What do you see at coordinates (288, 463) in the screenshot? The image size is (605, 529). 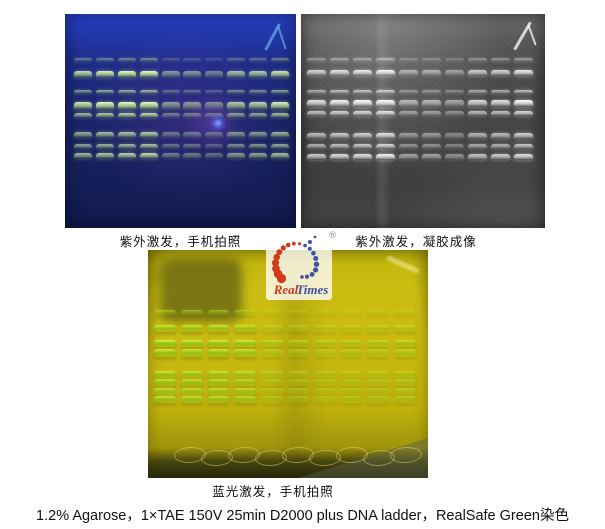 I see `gel-bottom-shadow` at bounding box center [288, 463].